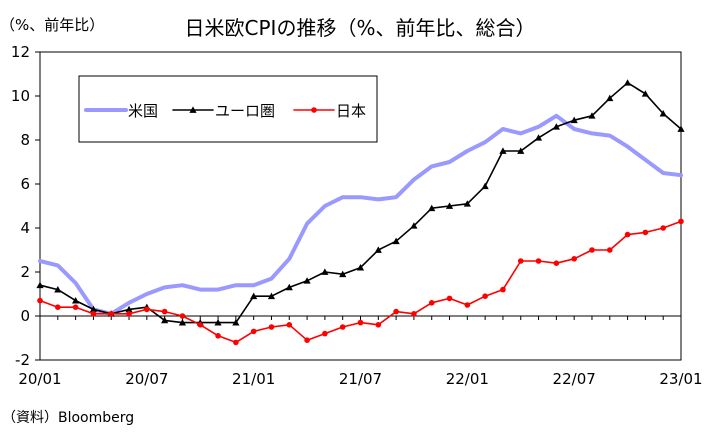 The width and height of the screenshot is (721, 438). I want to click on legend-label: ユーロ圏, so click(245, 111).